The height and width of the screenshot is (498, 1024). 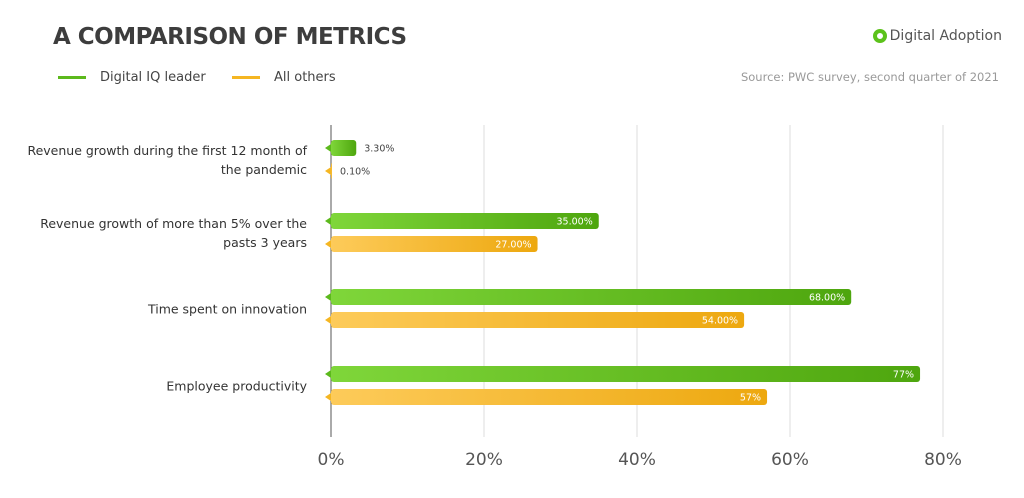 What do you see at coordinates (827, 298) in the screenshot?
I see `data-label: 68.00%` at bounding box center [827, 298].